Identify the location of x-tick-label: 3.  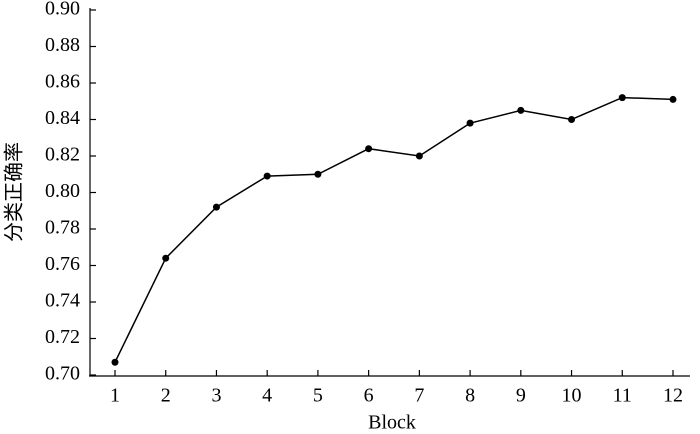
(216, 396).